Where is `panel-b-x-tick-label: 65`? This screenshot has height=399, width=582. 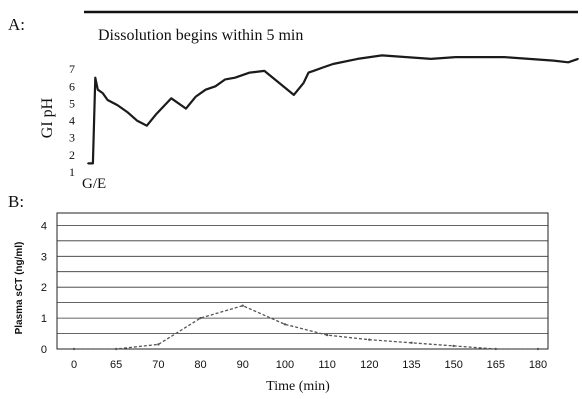
panel-b-x-tick-label: 65 is located at coordinates (116, 365).